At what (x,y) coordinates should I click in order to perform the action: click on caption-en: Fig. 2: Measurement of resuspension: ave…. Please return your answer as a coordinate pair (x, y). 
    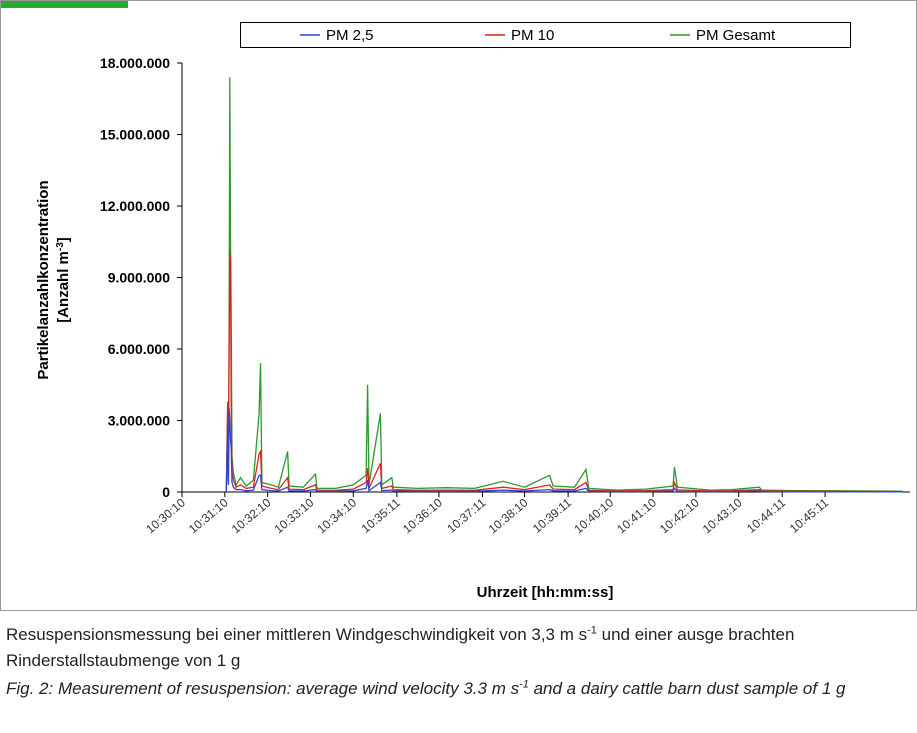
    Looking at the image, I should click on (458, 689).